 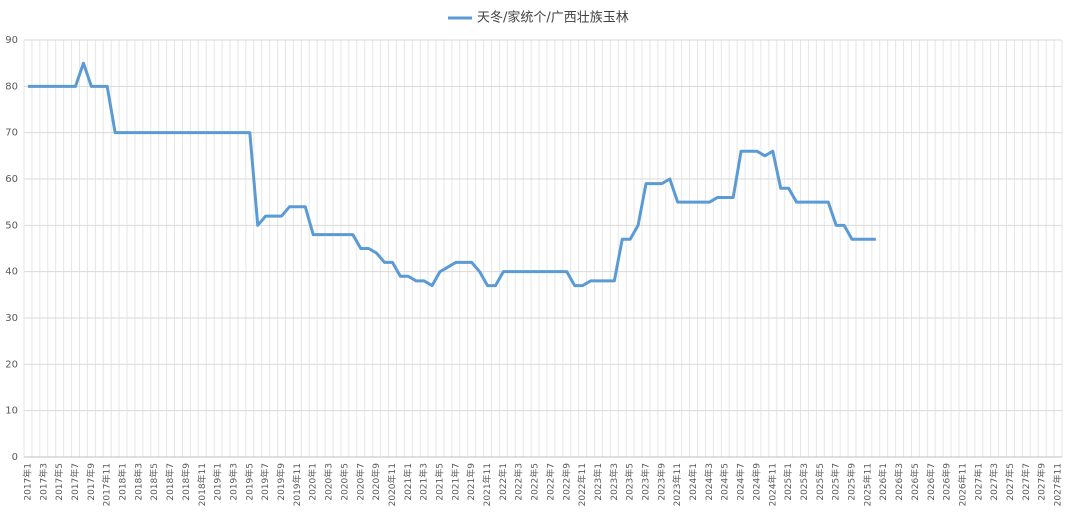 I want to click on x-tick-label: 2025年9, so click(x=852, y=482).